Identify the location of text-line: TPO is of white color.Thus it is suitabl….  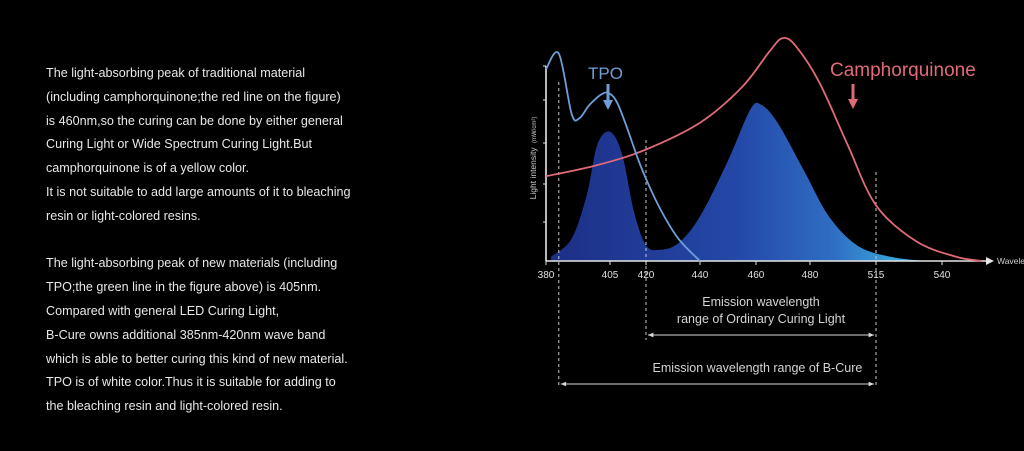
(191, 382).